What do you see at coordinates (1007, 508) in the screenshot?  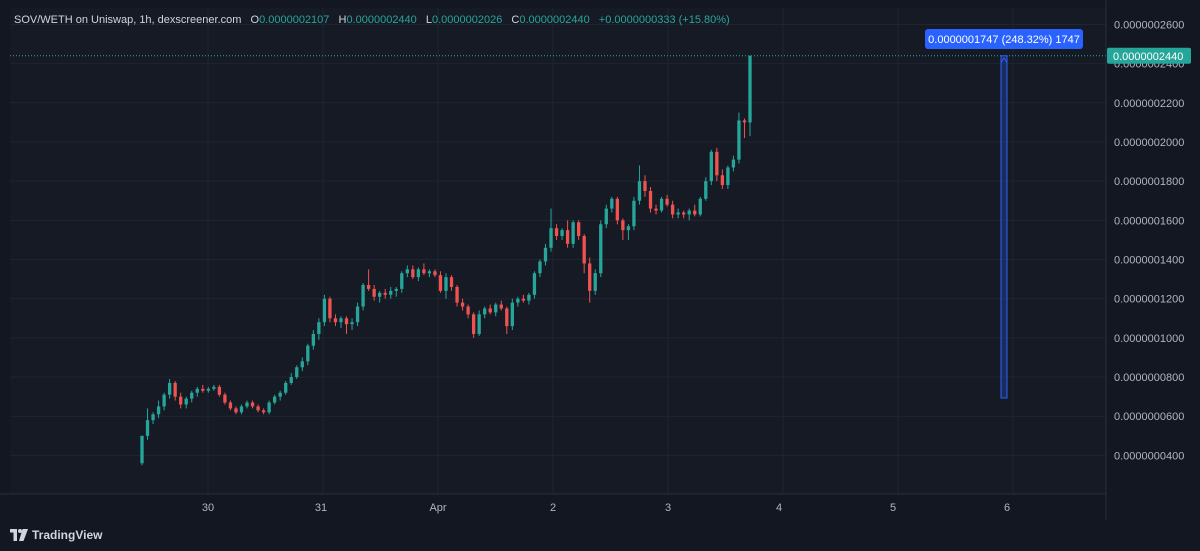 I see `x-tick-label: 6` at bounding box center [1007, 508].